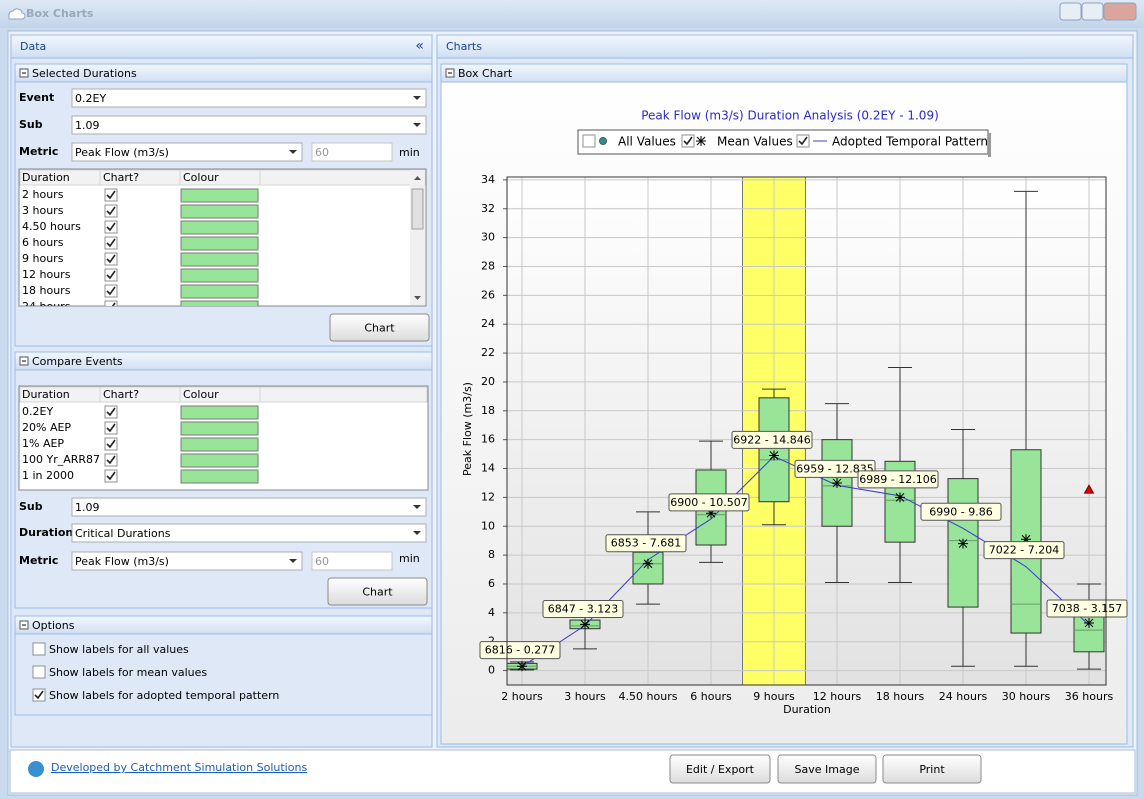 Image resolution: width=1144 pixels, height=799 pixels. I want to click on button-label: Save Image, so click(827, 769).